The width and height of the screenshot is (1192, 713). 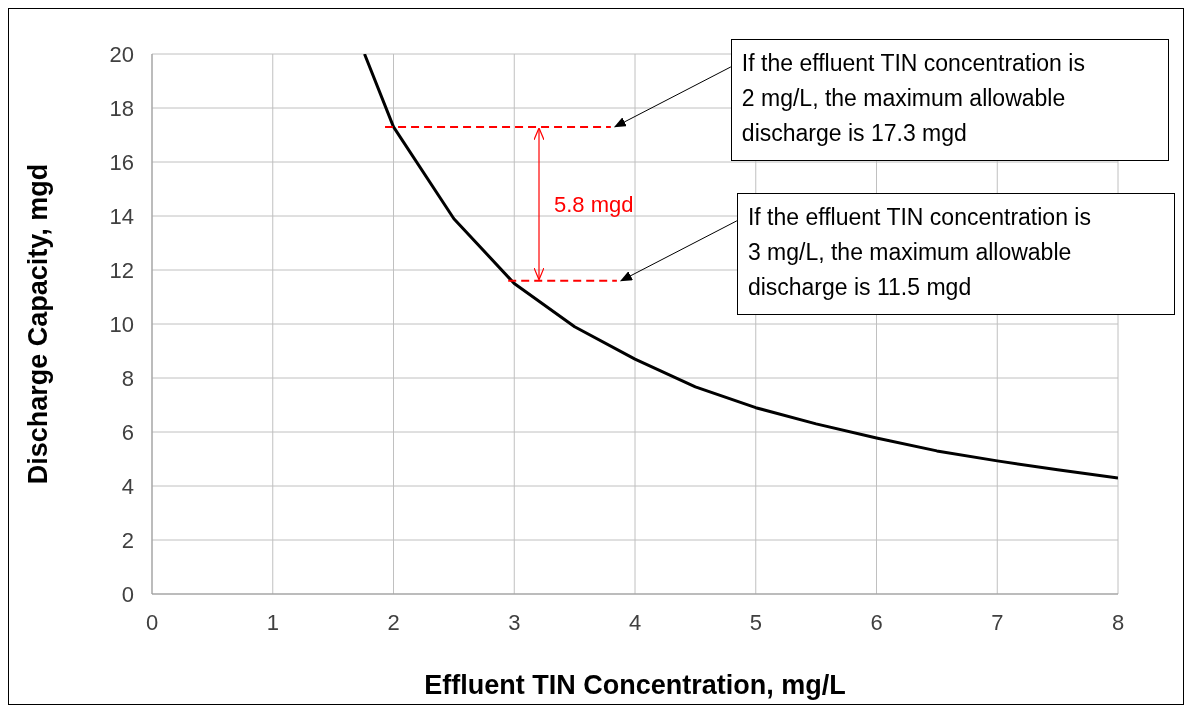 What do you see at coordinates (121, 108) in the screenshot?
I see `y-tick-label: 18` at bounding box center [121, 108].